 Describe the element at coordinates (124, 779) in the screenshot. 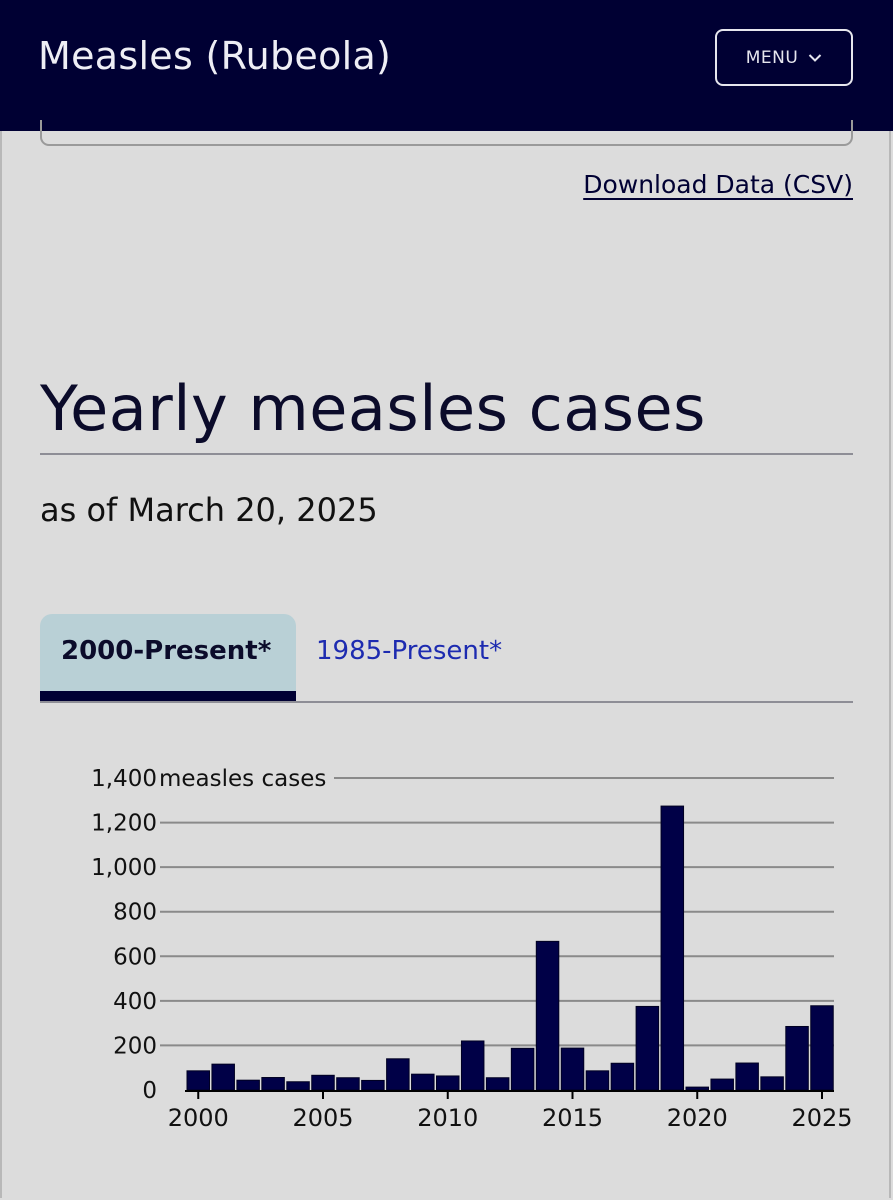

I see `y-tick-label: 1,400` at that location.